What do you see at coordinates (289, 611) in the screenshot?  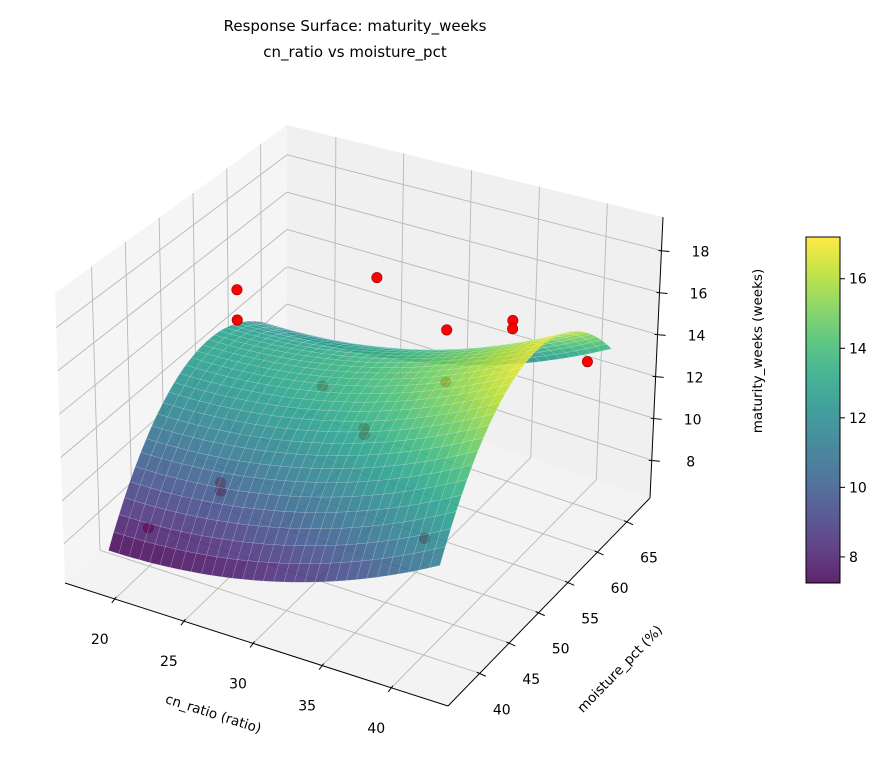 I see `floor-grid-y` at bounding box center [289, 611].